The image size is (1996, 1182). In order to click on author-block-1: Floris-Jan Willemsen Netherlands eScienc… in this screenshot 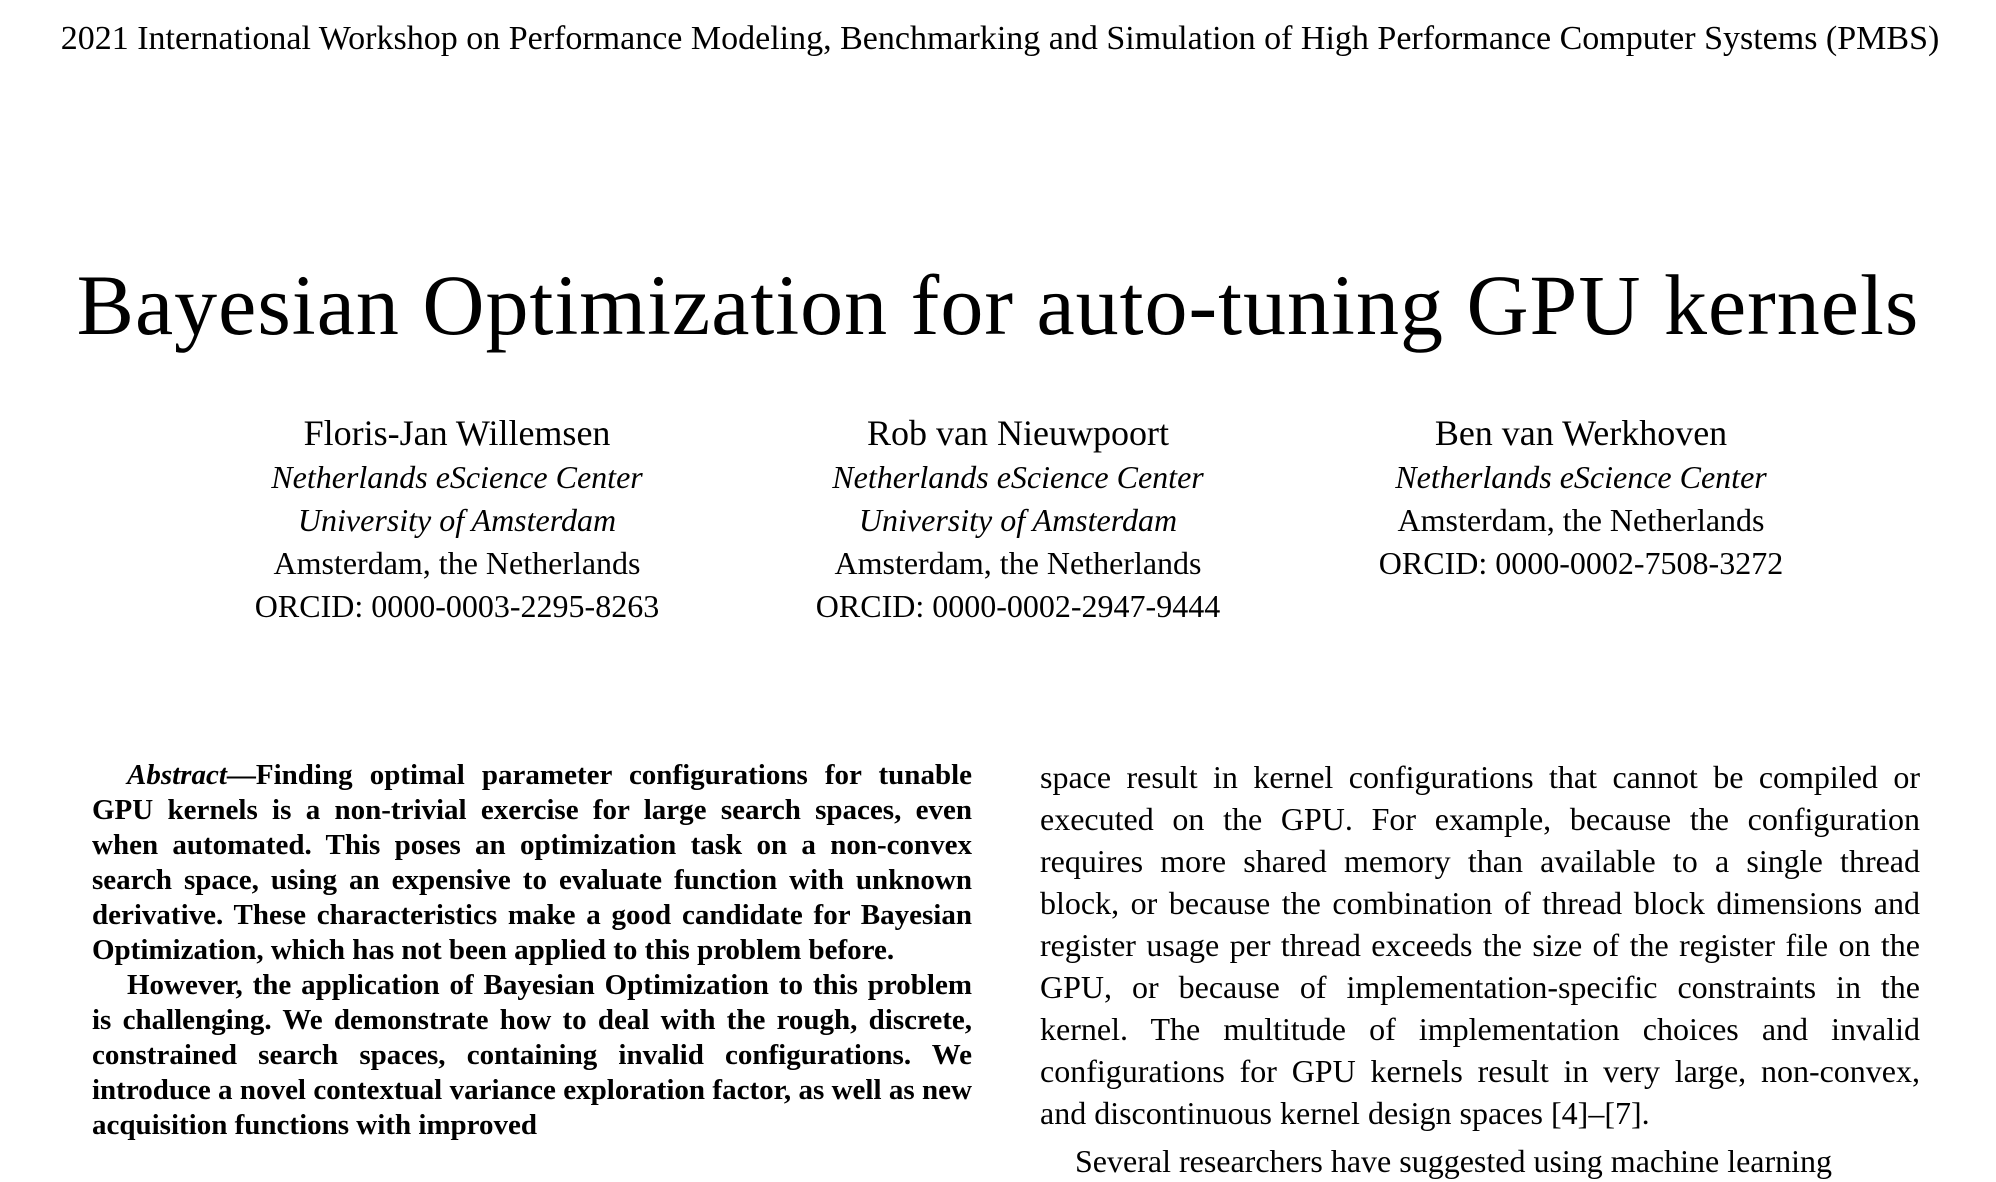, I will do `click(457, 519)`.